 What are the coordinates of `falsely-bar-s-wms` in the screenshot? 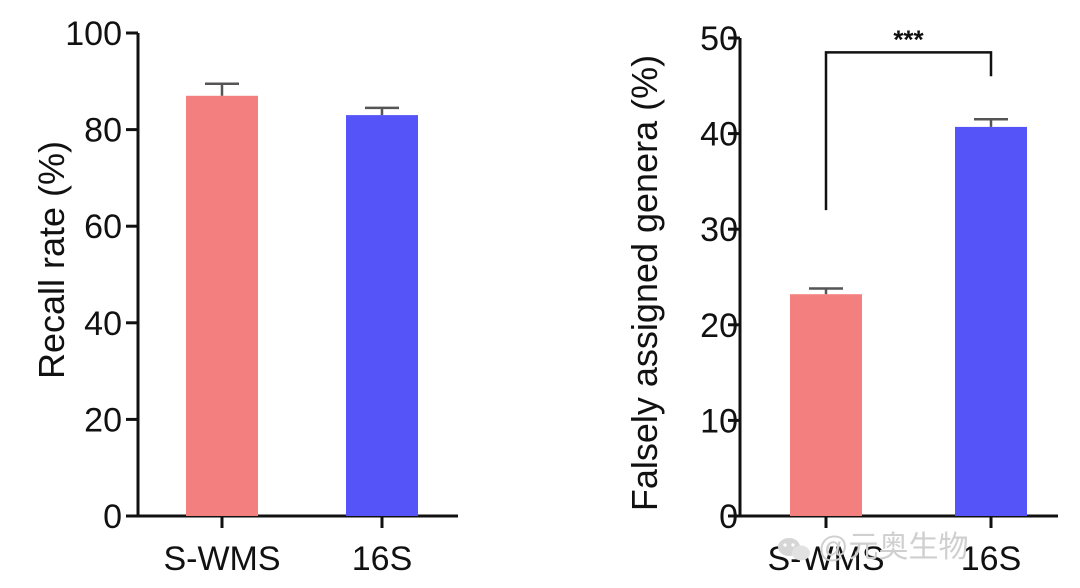 It's located at (826, 405).